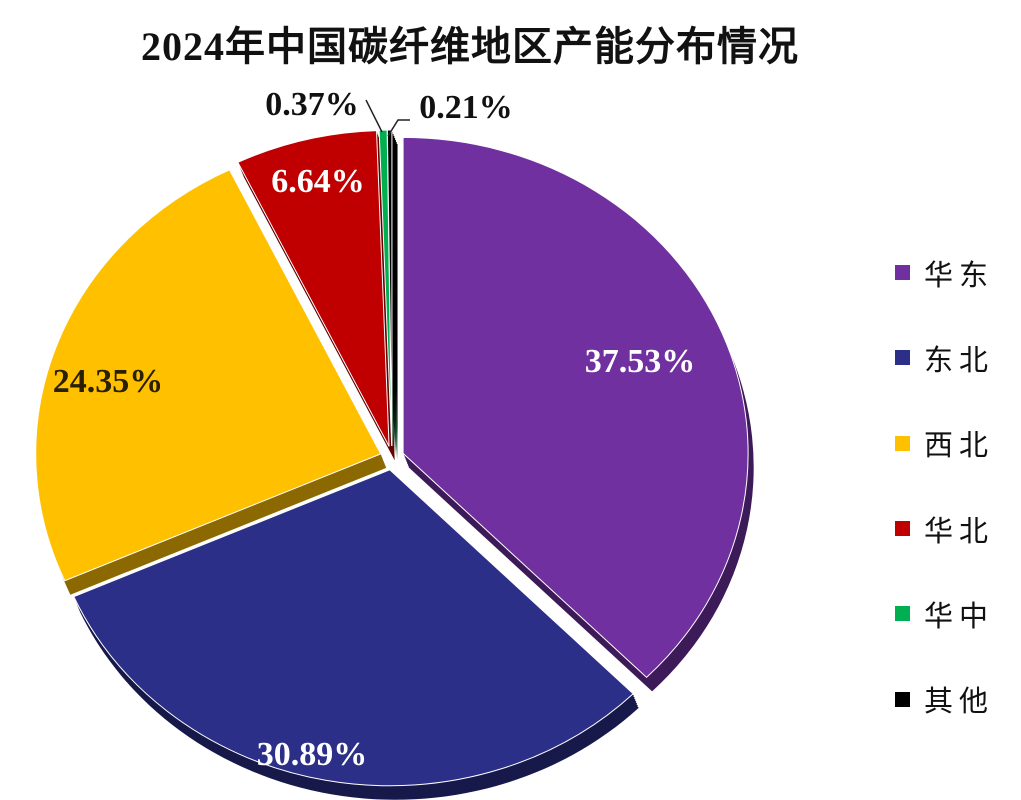 The image size is (1021, 800). I want to click on legend-label: 华中, so click(959, 615).